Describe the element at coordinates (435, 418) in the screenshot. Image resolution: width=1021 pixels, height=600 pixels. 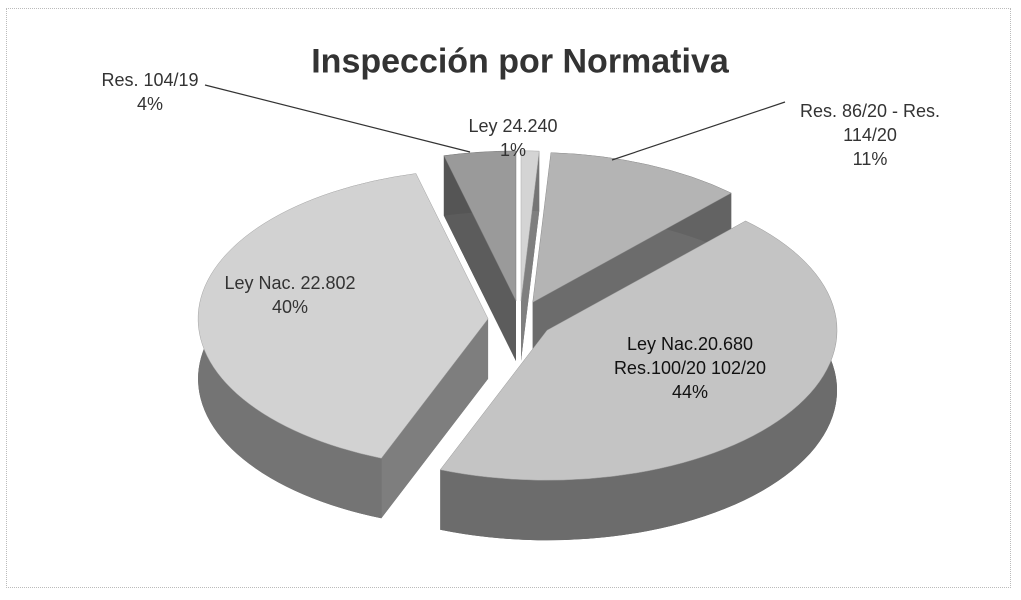
I see `slice-side` at that location.